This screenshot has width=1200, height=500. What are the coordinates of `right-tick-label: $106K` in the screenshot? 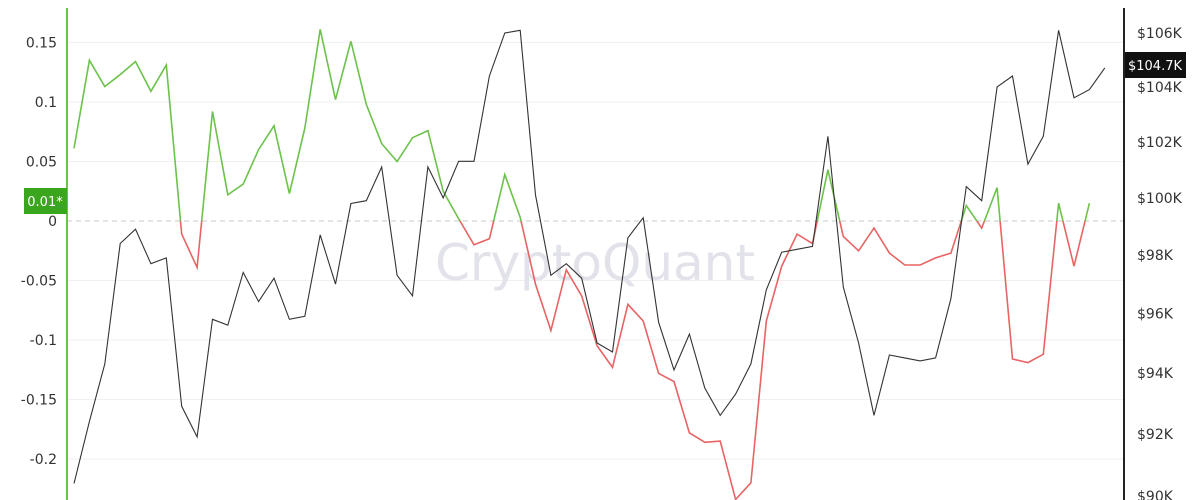 It's located at (1160, 34).